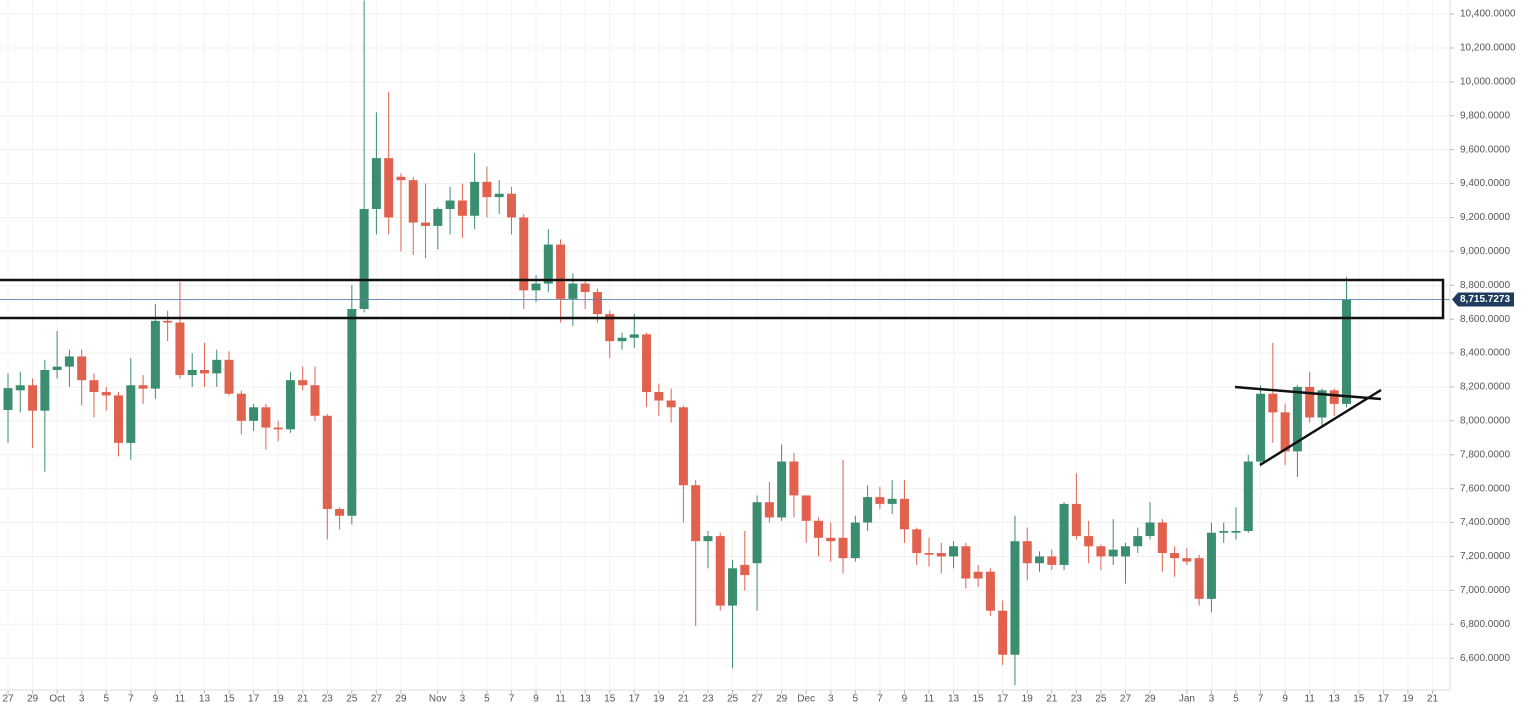 Image resolution: width=1536 pixels, height=712 pixels. What do you see at coordinates (806, 699) in the screenshot?
I see `x-tick-label: Dec` at bounding box center [806, 699].